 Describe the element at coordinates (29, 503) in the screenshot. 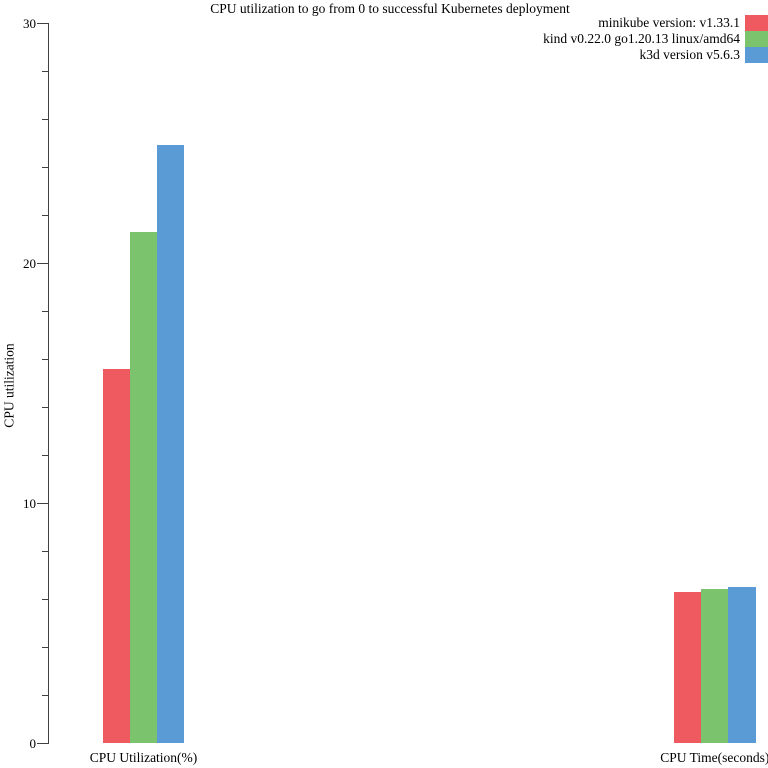

I see `y-tick-label: 10` at that location.